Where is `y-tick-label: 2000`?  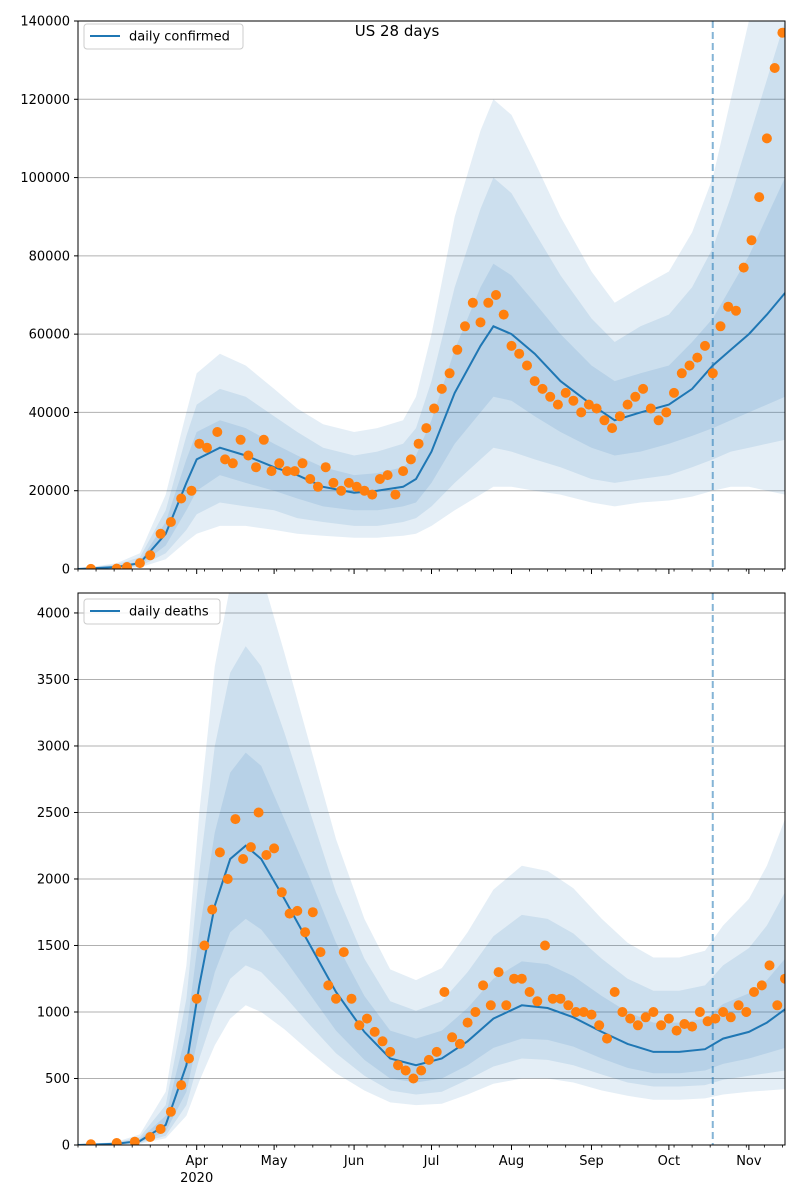 y-tick-label: 2000 is located at coordinates (53, 879).